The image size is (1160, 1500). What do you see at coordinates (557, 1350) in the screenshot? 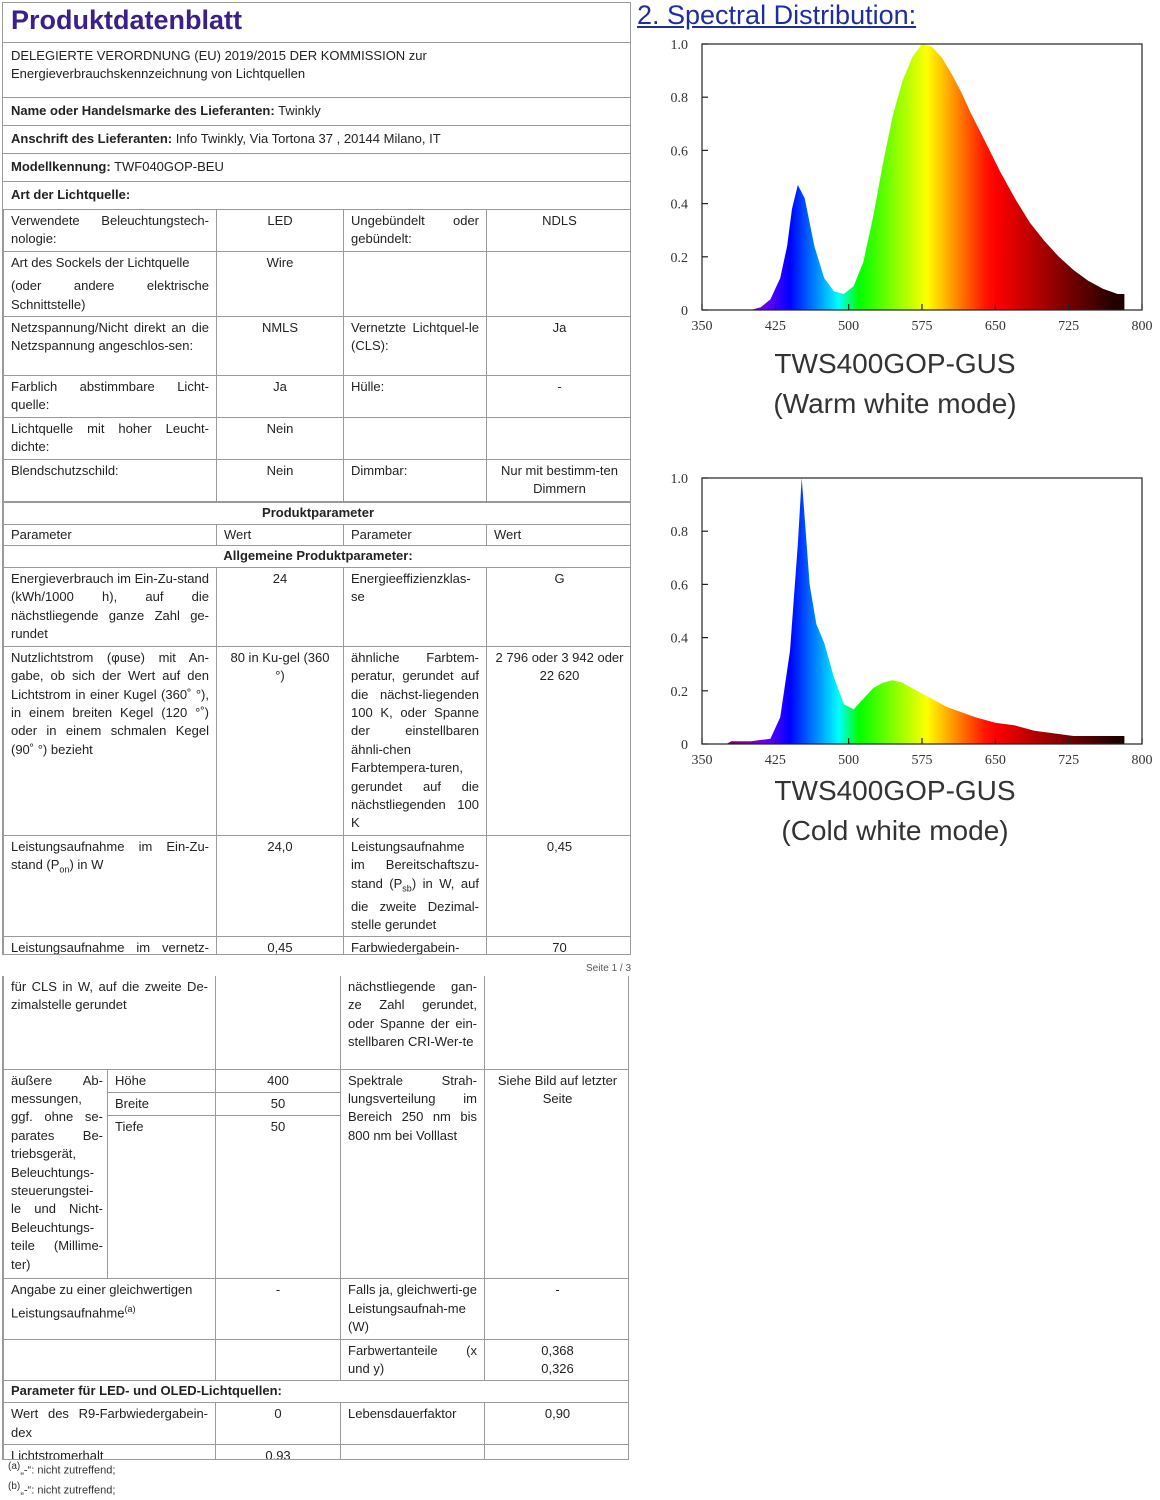
I see `chromaticity-x: 0,368` at bounding box center [557, 1350].